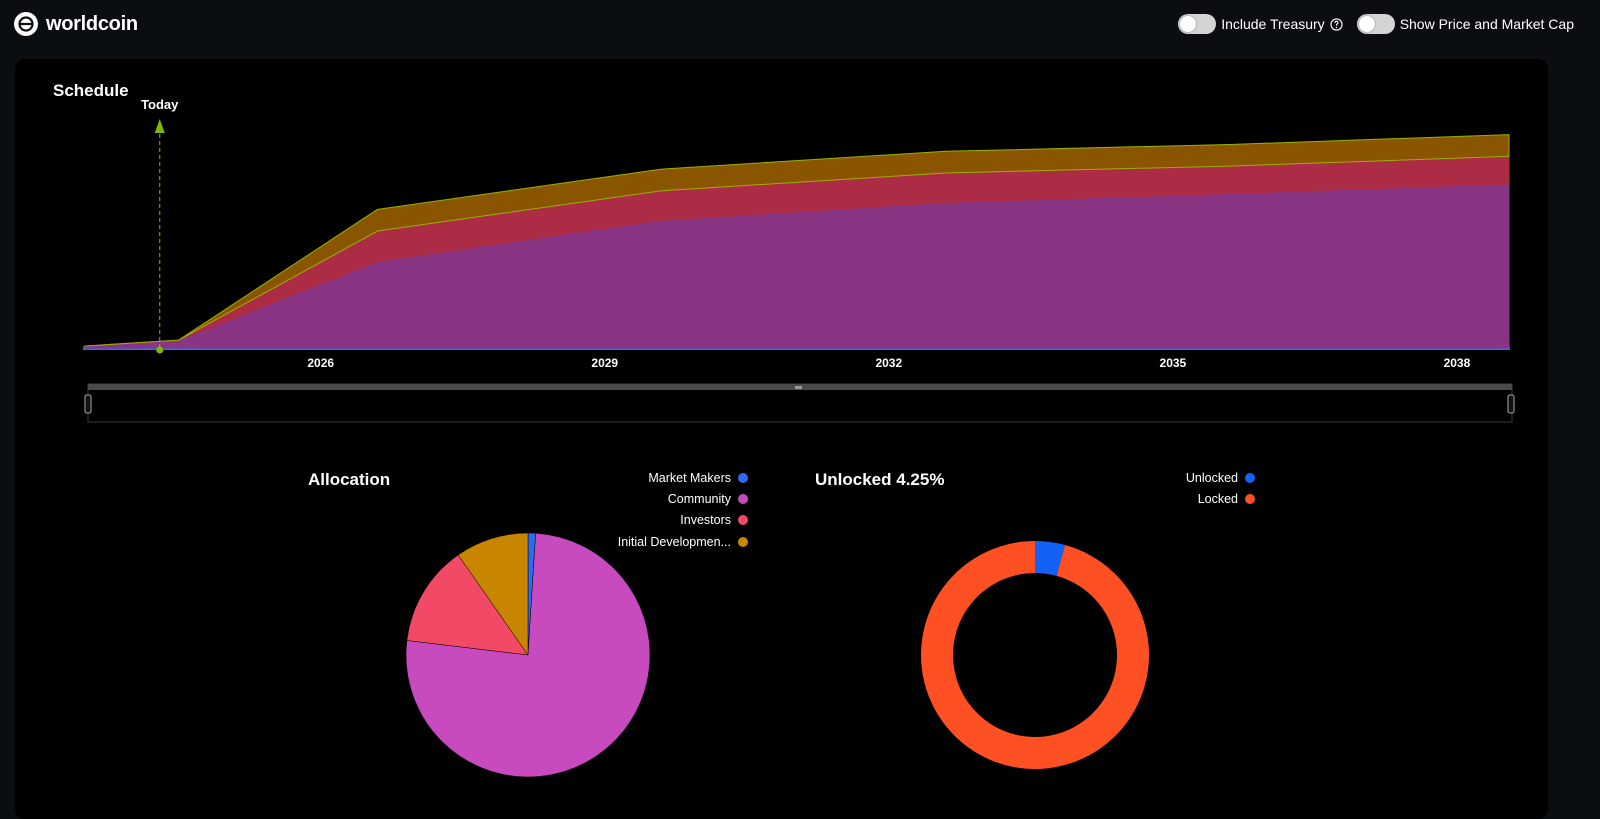  I want to click on unlocked-title: Unlocked 4.25%, so click(880, 479).